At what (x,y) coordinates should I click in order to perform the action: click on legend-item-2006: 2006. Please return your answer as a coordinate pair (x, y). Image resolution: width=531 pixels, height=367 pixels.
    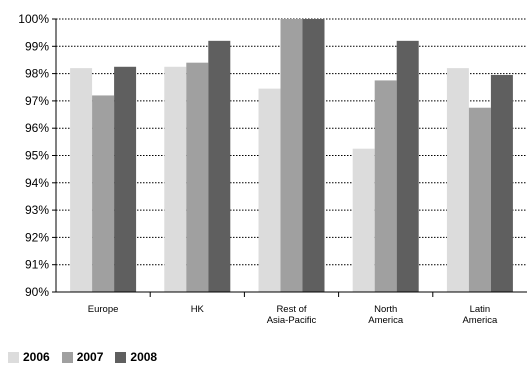
    Looking at the image, I should click on (29, 357).